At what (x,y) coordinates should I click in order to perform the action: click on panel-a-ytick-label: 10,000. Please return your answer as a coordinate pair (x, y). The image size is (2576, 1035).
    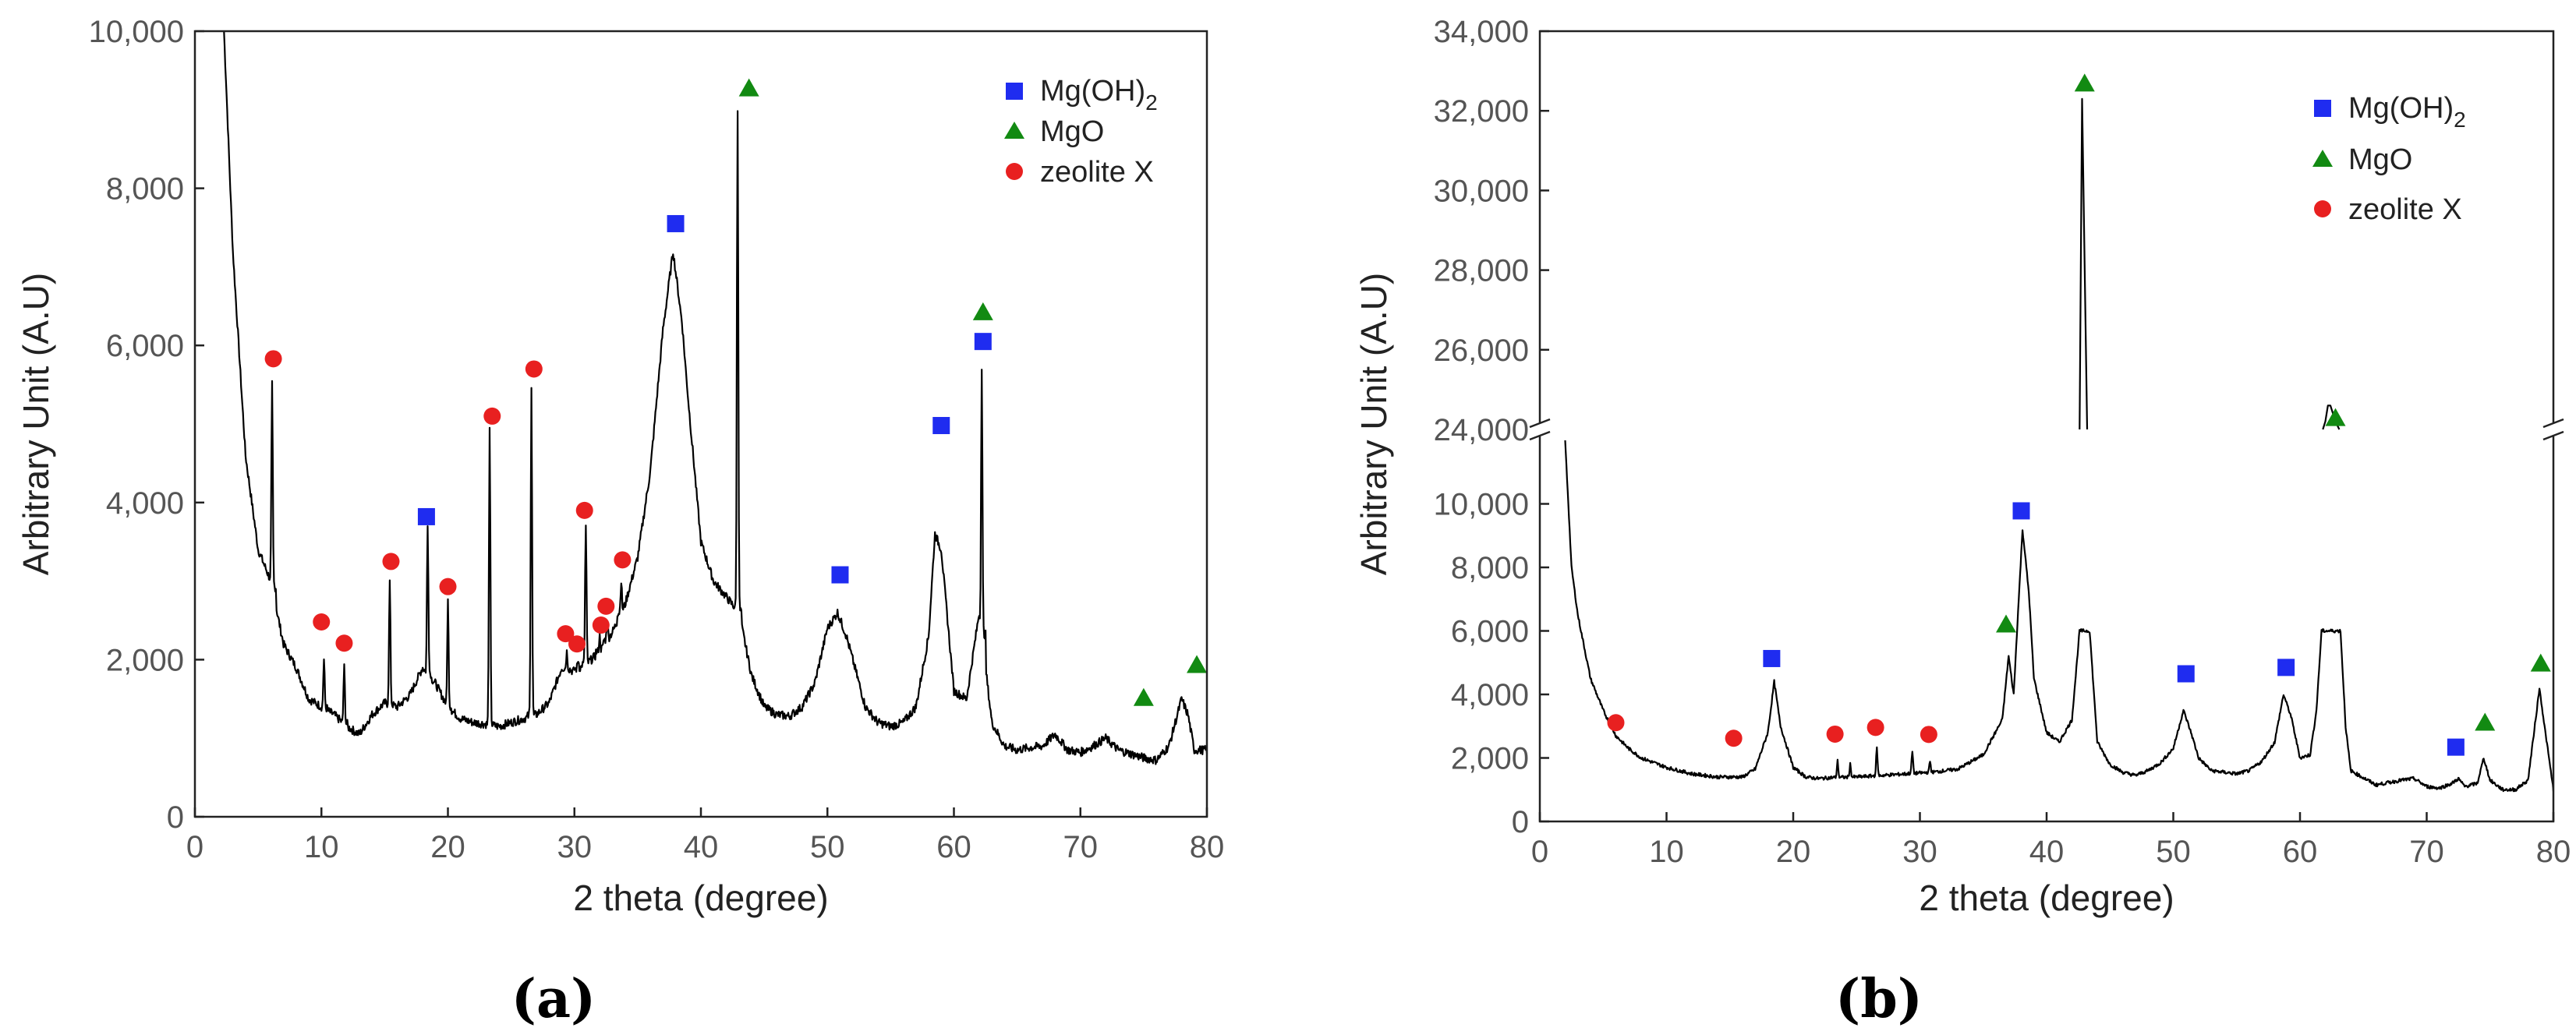
    Looking at the image, I should click on (136, 32).